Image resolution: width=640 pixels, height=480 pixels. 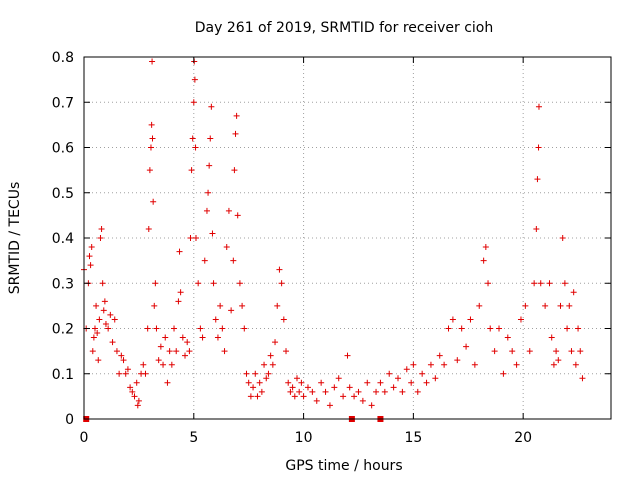 I want to click on y-tick-label: 0.4, so click(x=63, y=239).